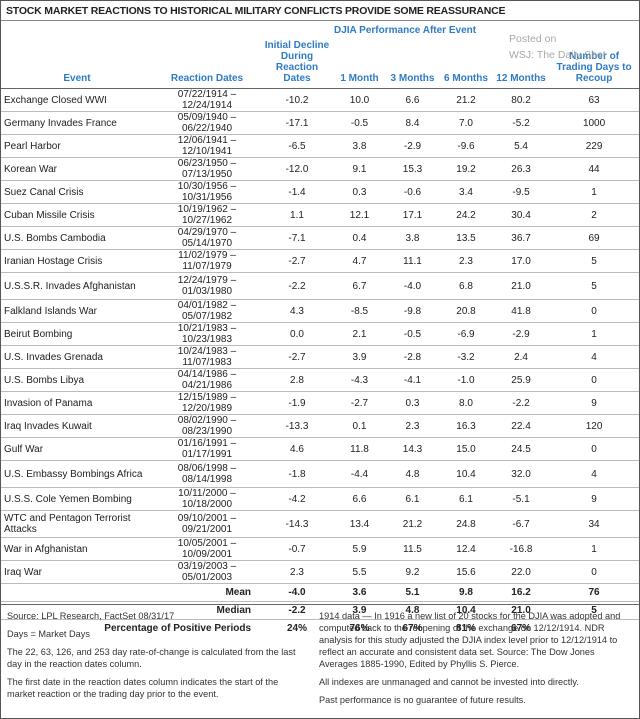 The height and width of the screenshot is (719, 640). I want to click on cell: 5.5, so click(359, 572).